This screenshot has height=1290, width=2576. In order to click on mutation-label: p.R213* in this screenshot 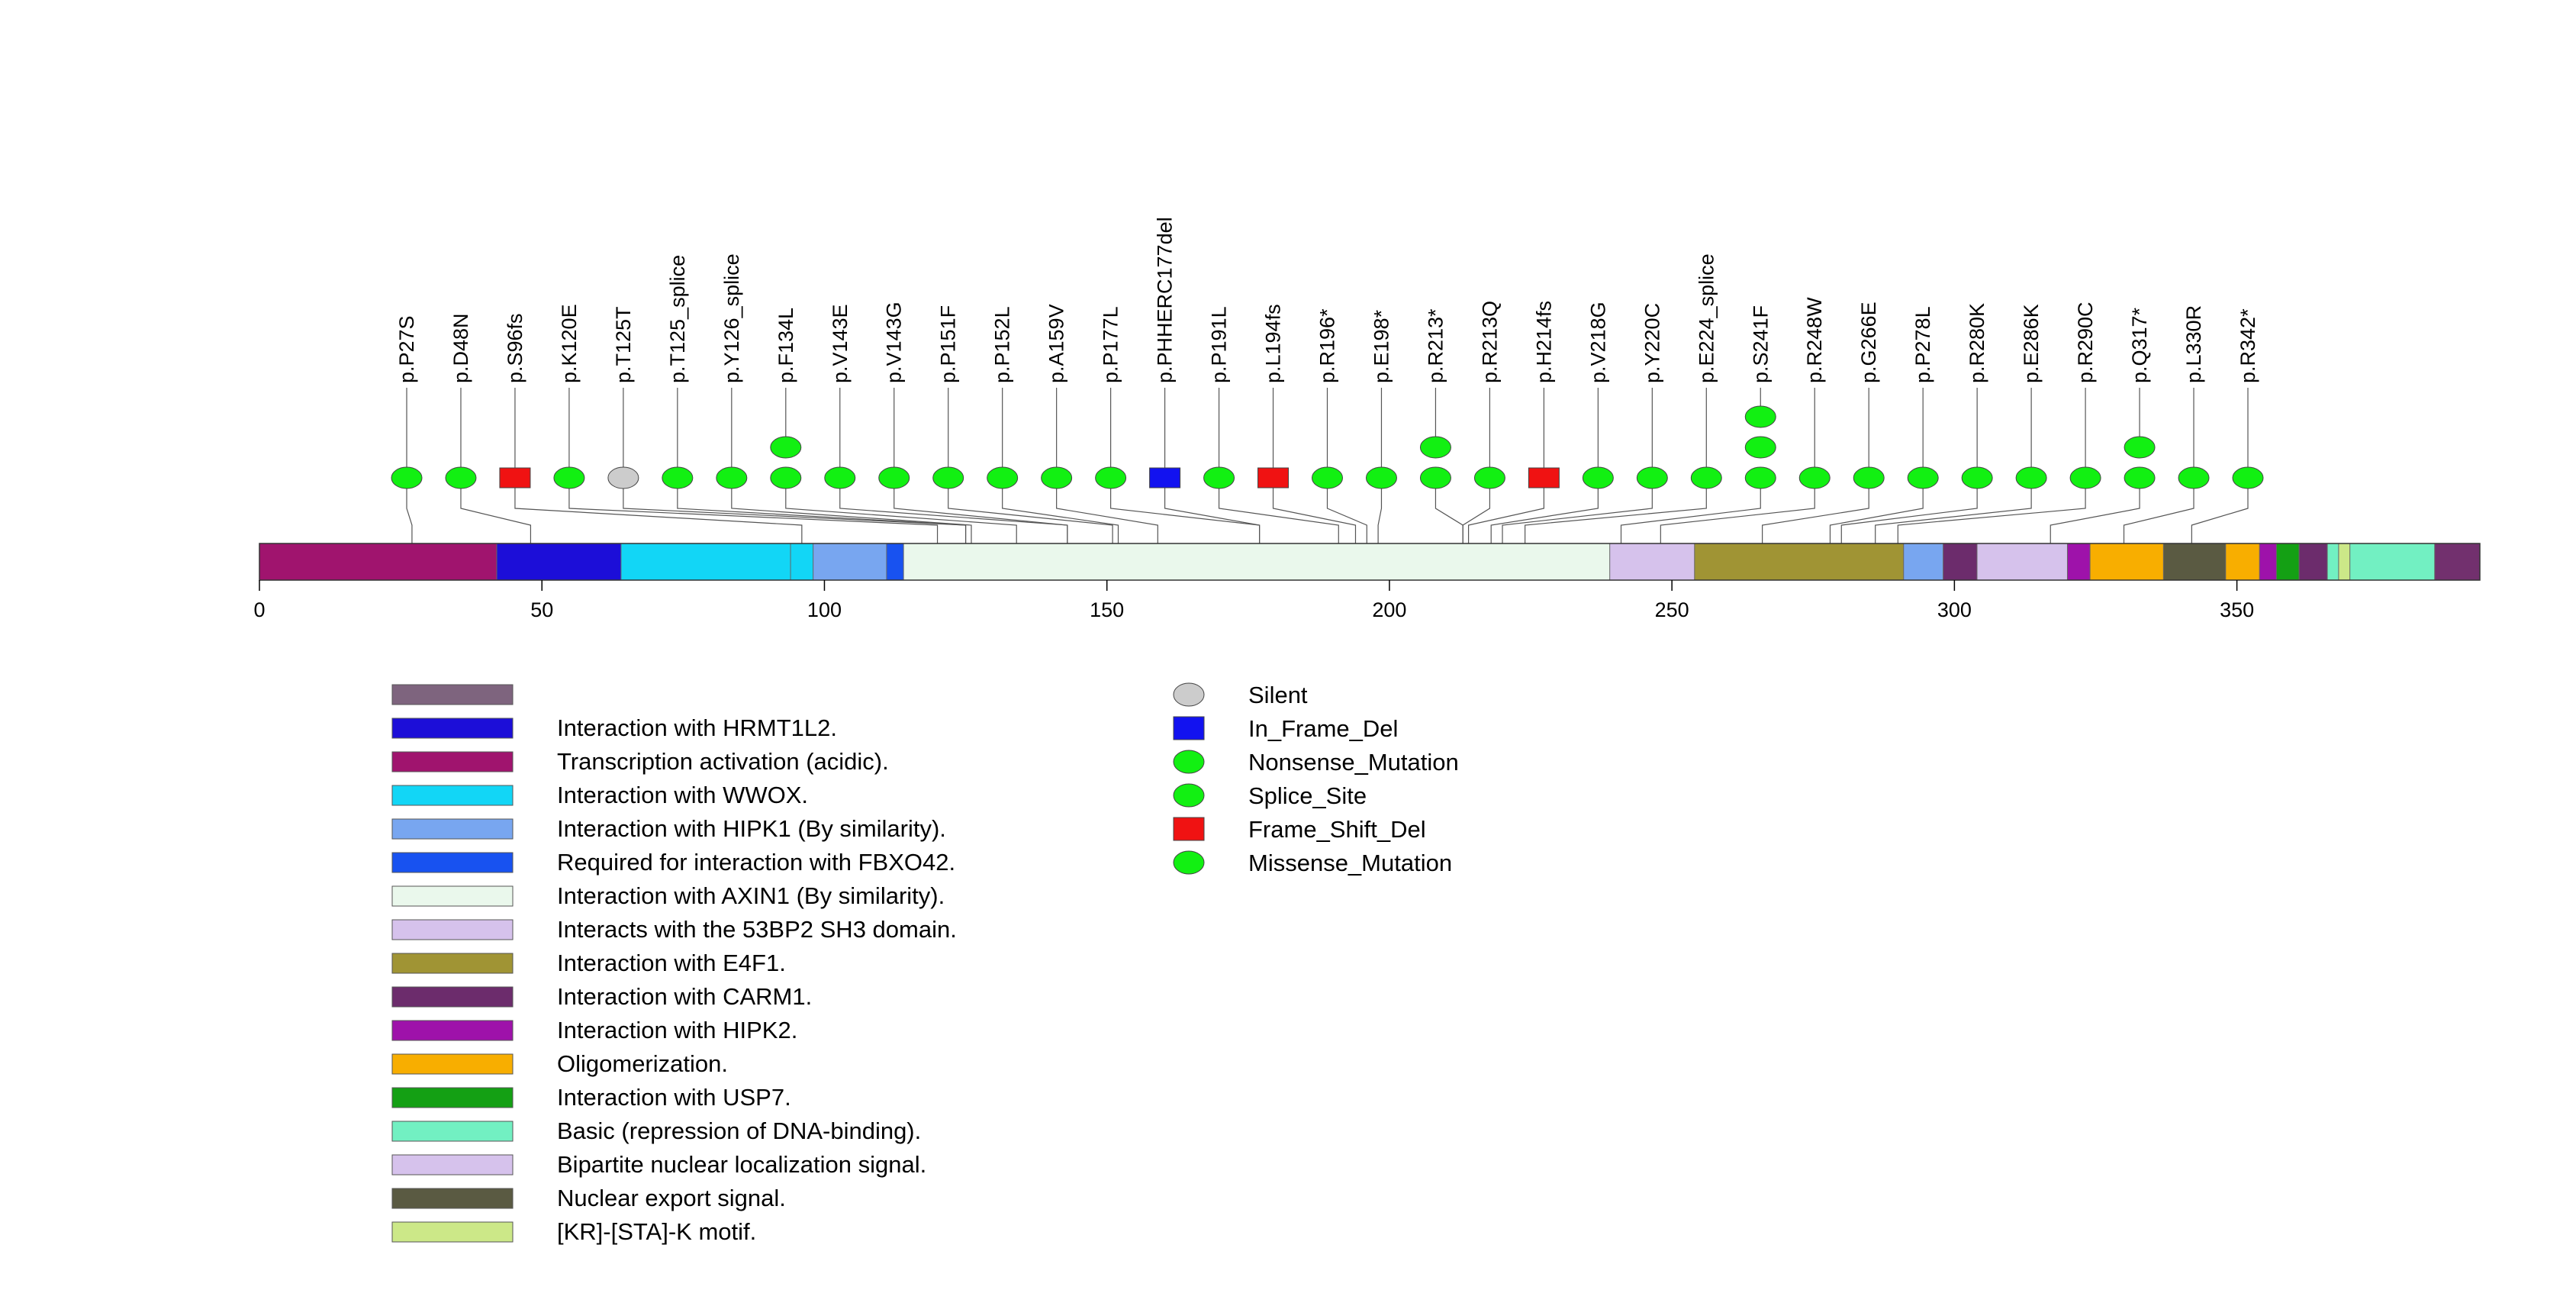, I will do `click(1435, 345)`.